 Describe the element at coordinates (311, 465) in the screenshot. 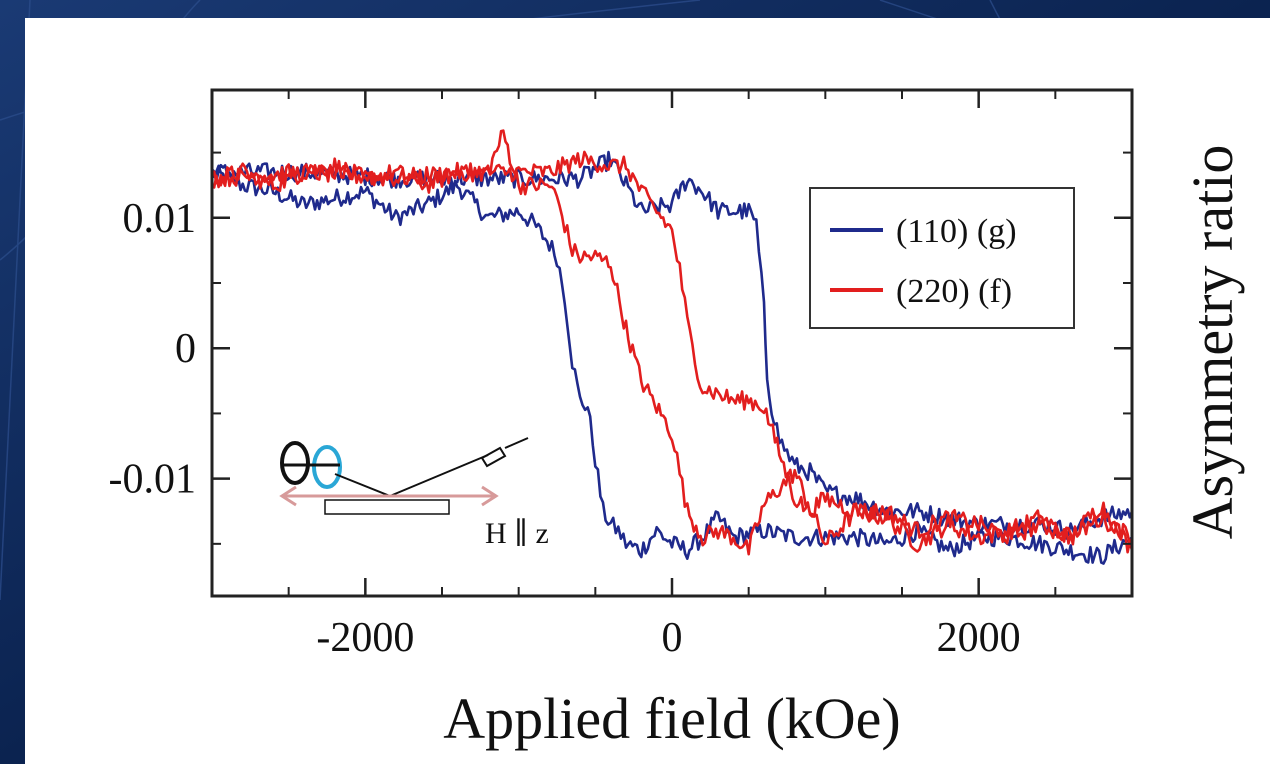

I see `incident-beam-polarization-icon` at that location.